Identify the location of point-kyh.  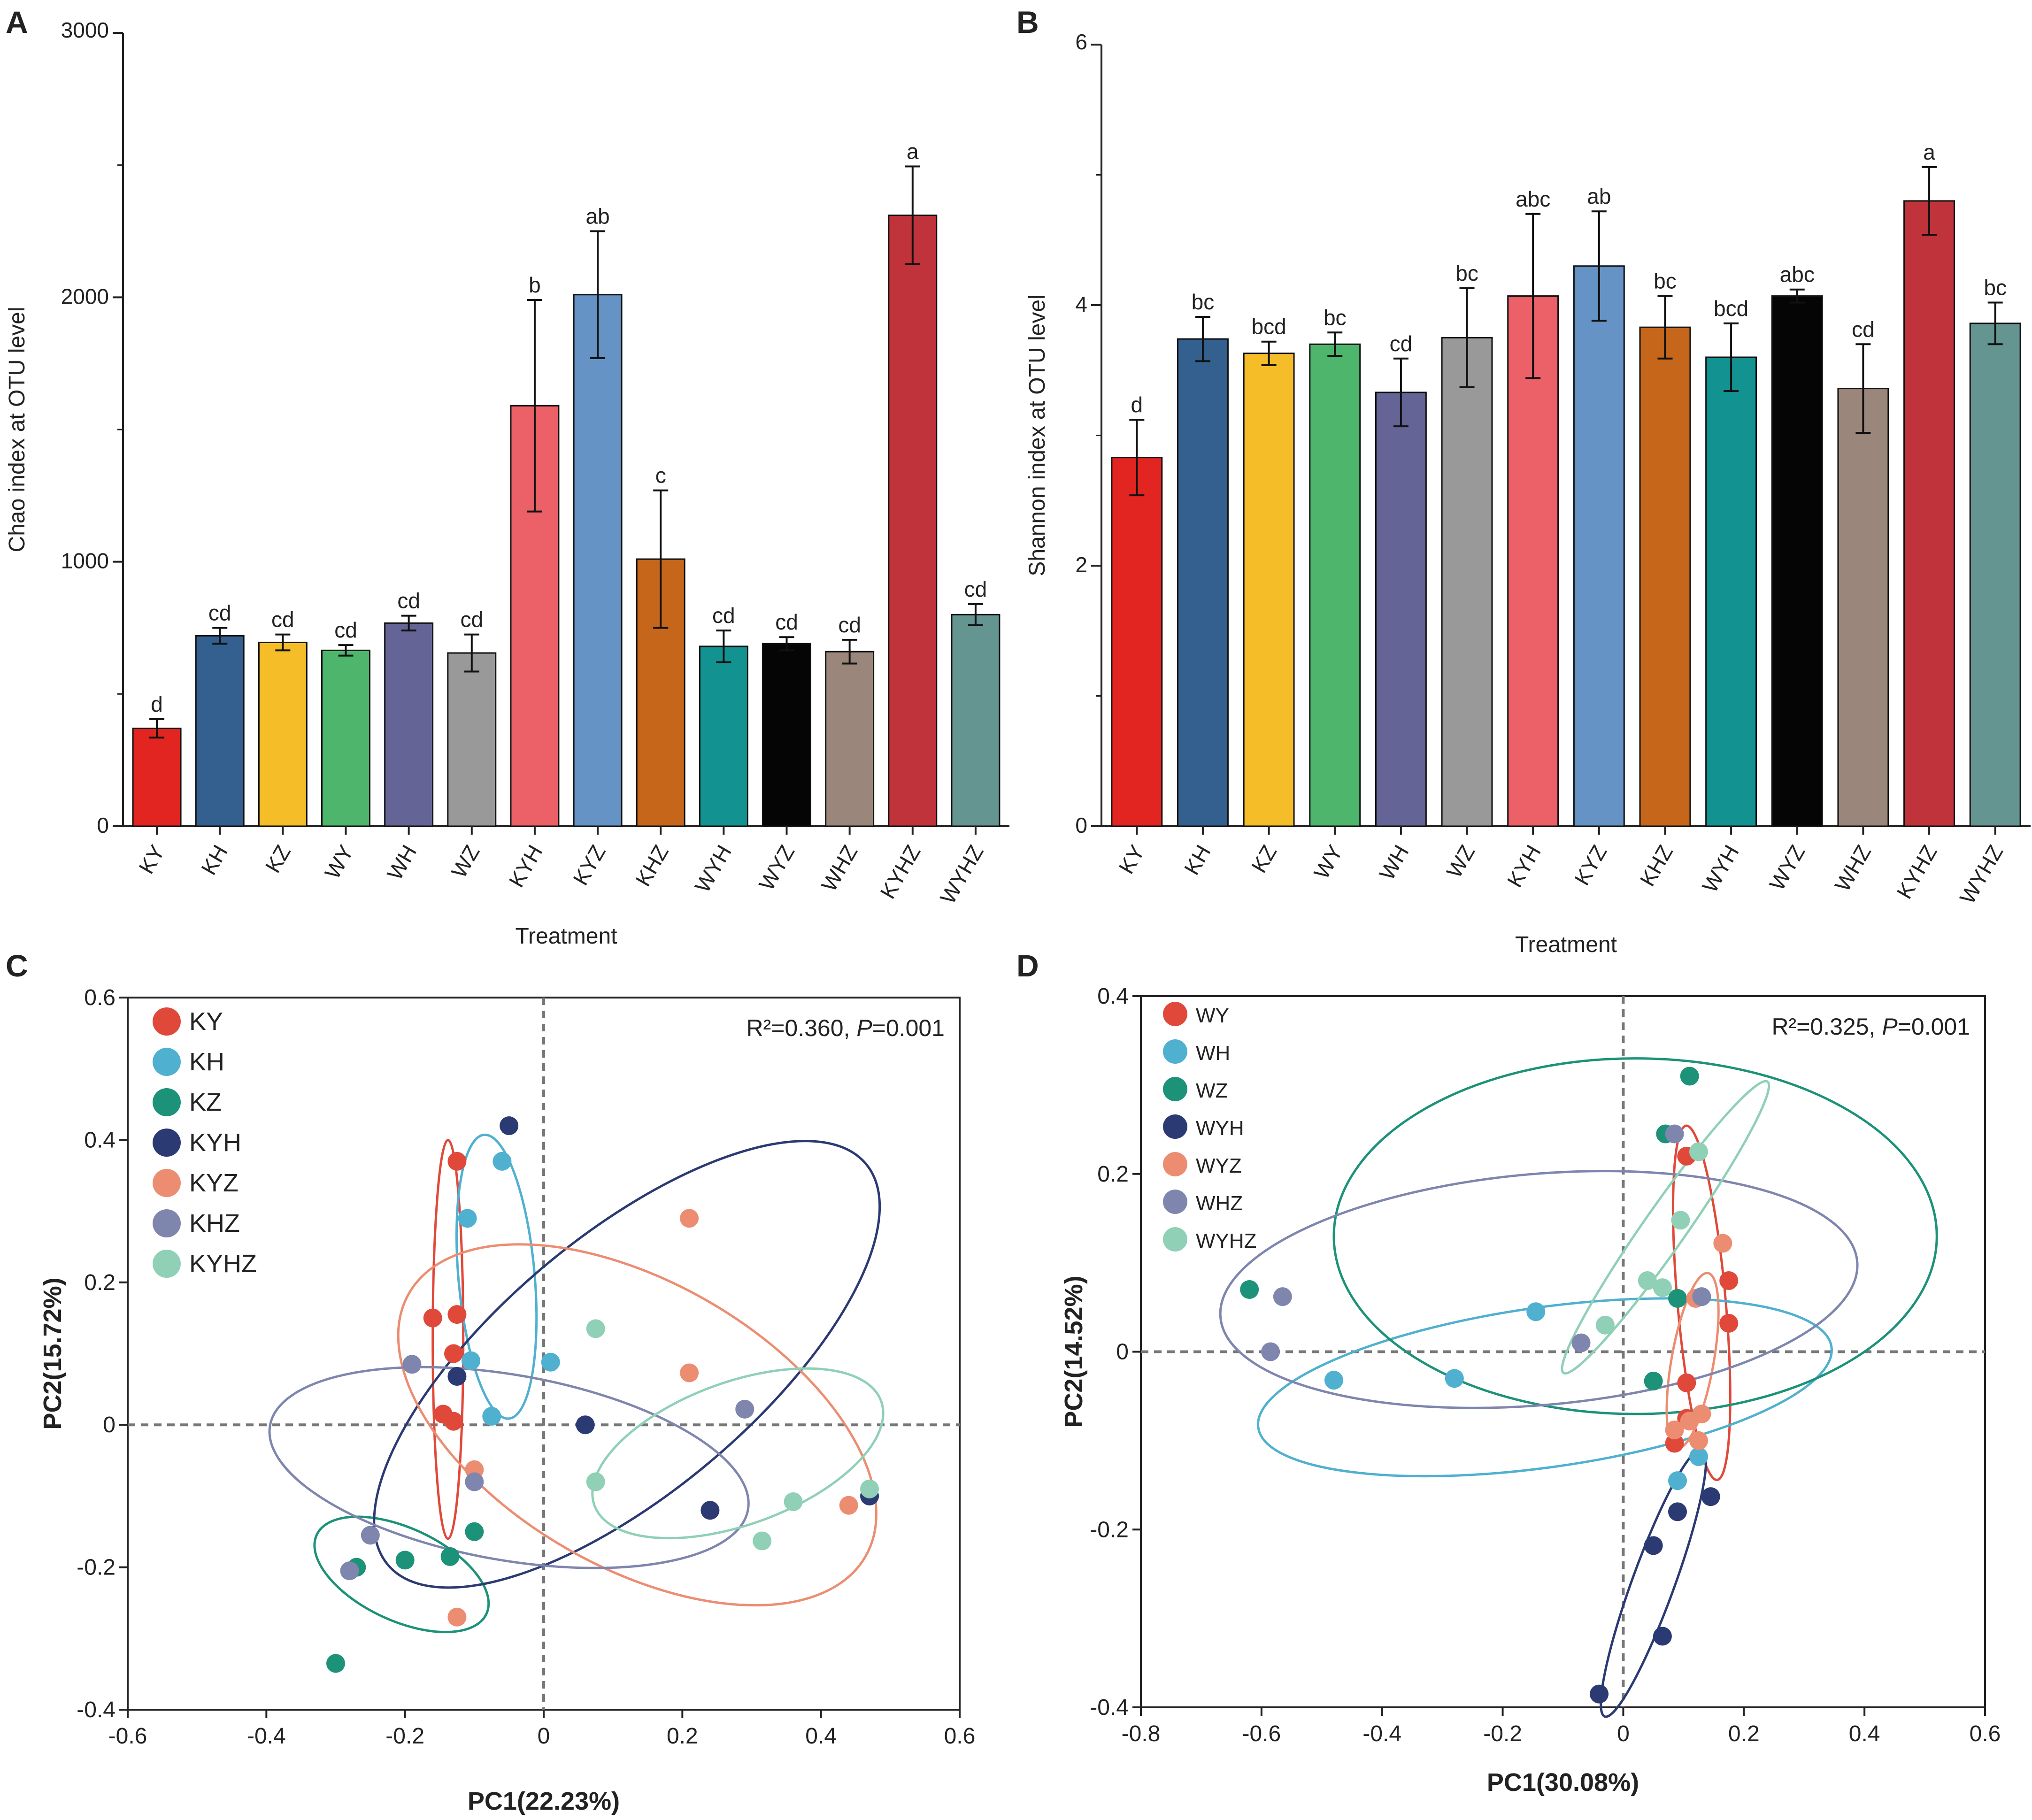
(509, 1126).